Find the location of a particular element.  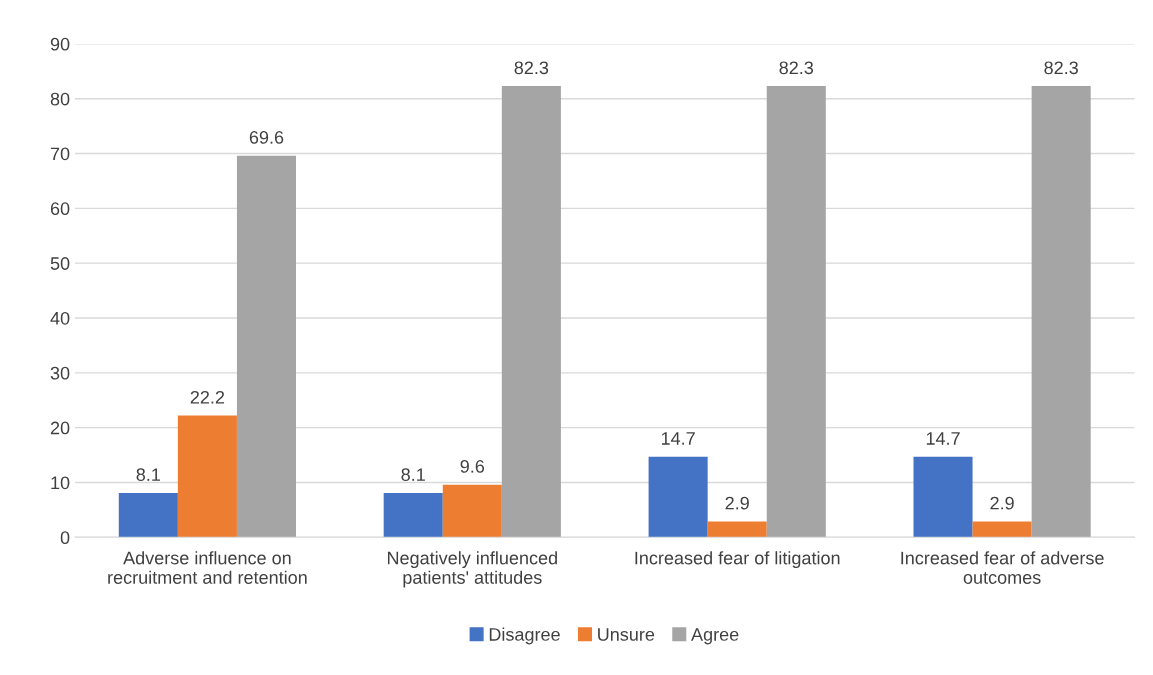

y-tick-label: 90 is located at coordinates (60, 44).